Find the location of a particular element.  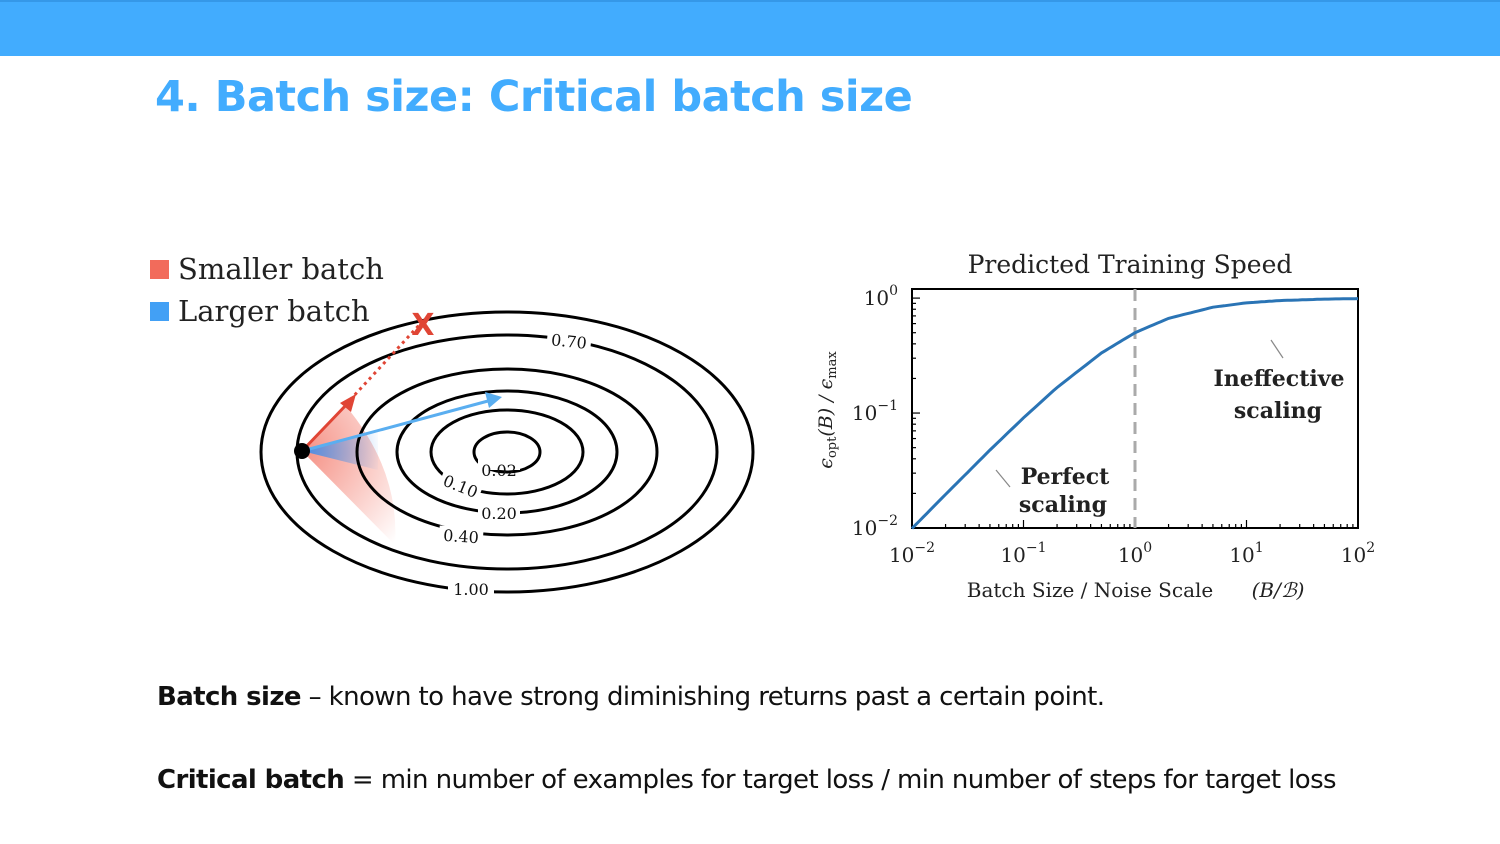

ineffective-scaling-label-line1: Ineffective is located at coordinates (1278, 379).